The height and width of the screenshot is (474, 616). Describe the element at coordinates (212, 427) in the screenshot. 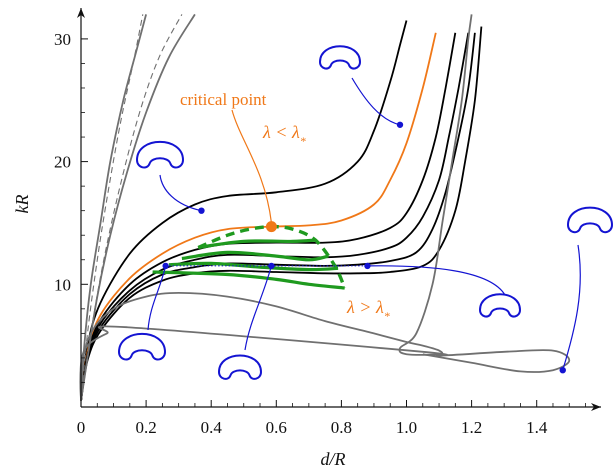

I see `x-tick-label: 0.4` at that location.